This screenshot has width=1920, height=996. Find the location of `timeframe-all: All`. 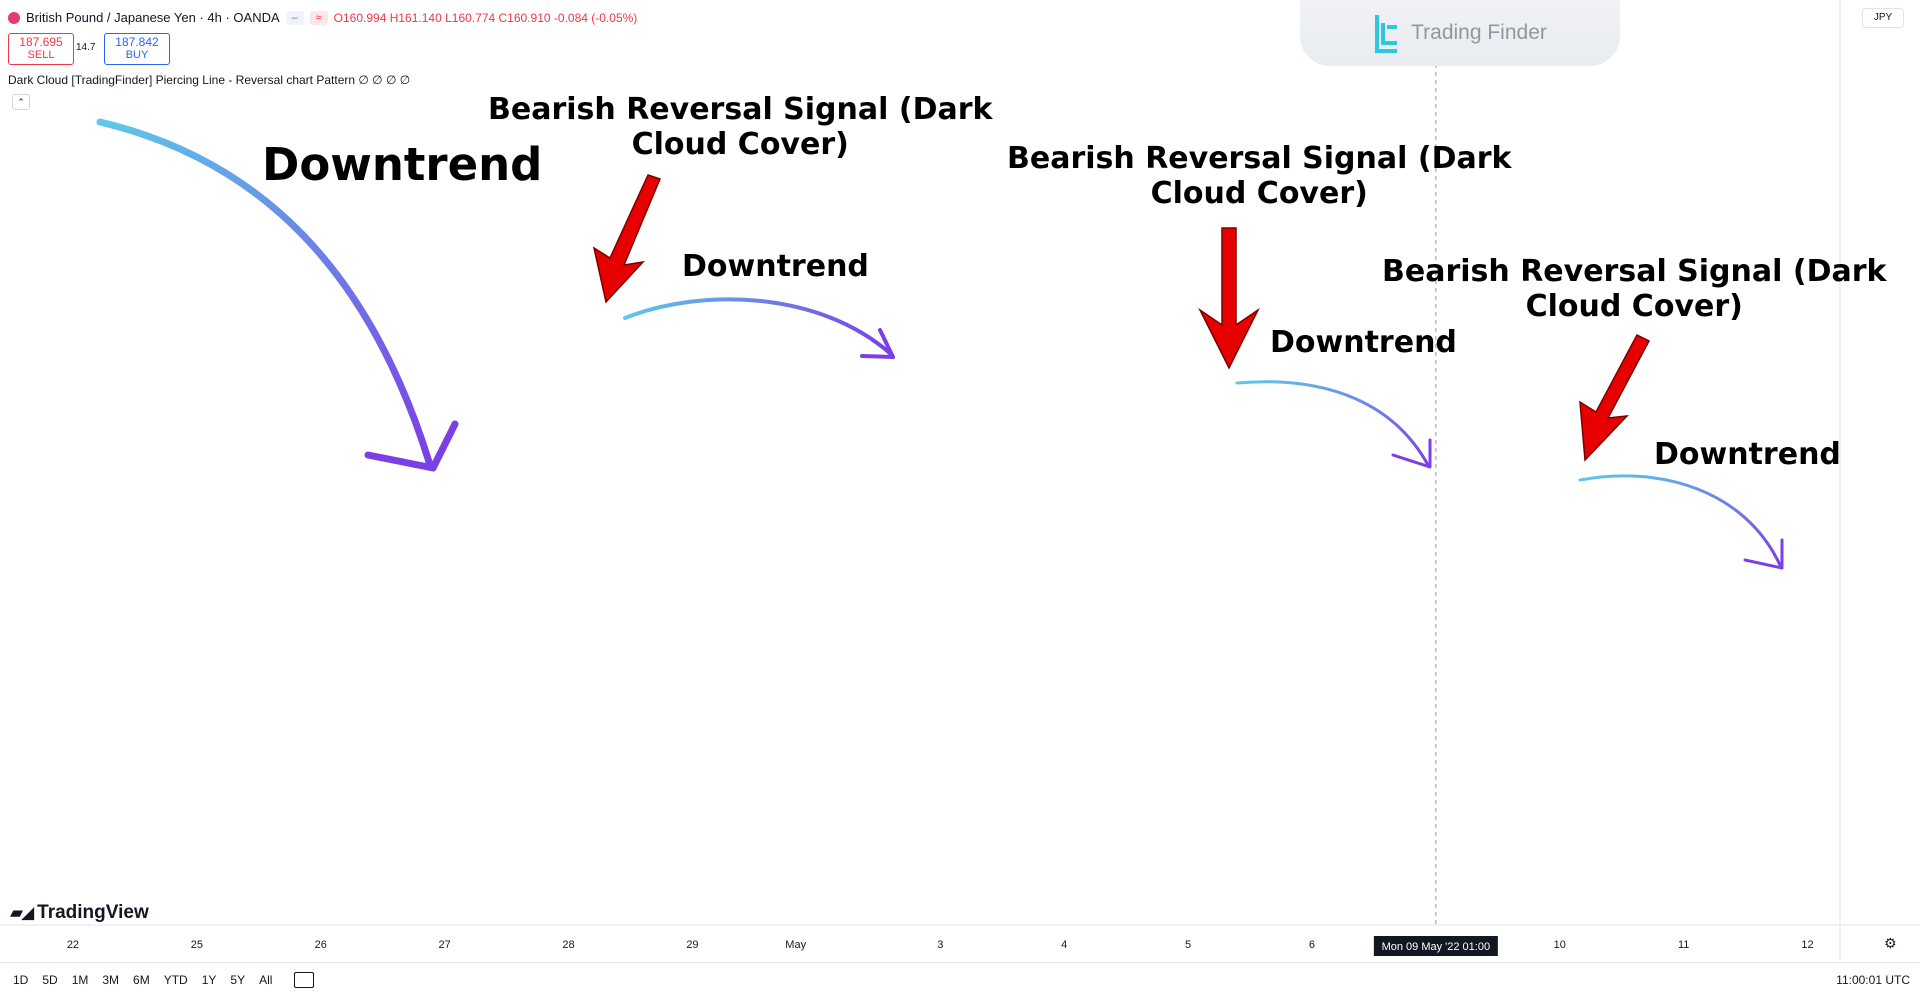

timeframe-all: All is located at coordinates (266, 980).